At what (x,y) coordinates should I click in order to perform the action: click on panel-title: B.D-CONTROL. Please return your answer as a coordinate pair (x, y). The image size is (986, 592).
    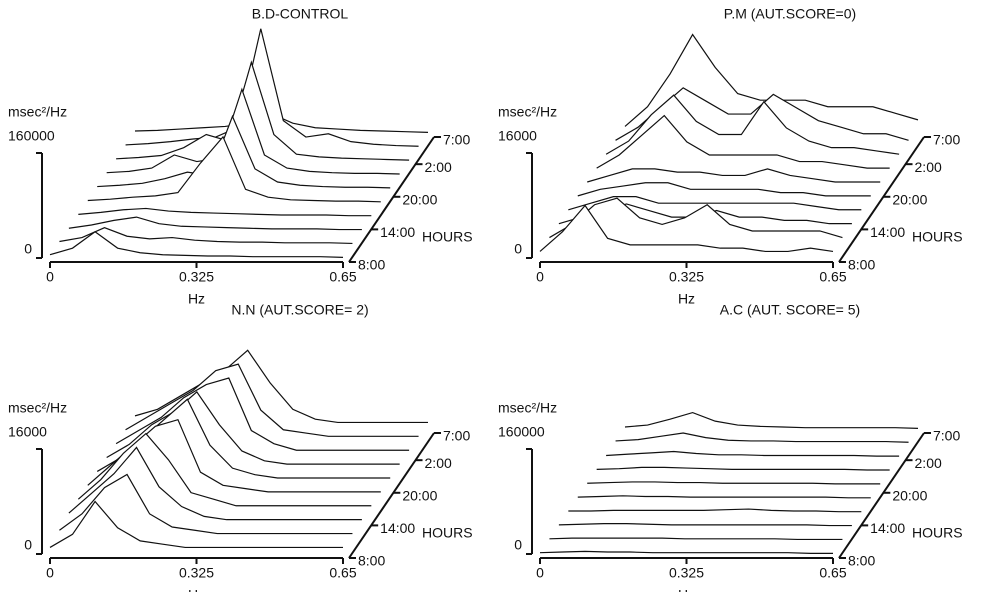
    Looking at the image, I should click on (300, 14).